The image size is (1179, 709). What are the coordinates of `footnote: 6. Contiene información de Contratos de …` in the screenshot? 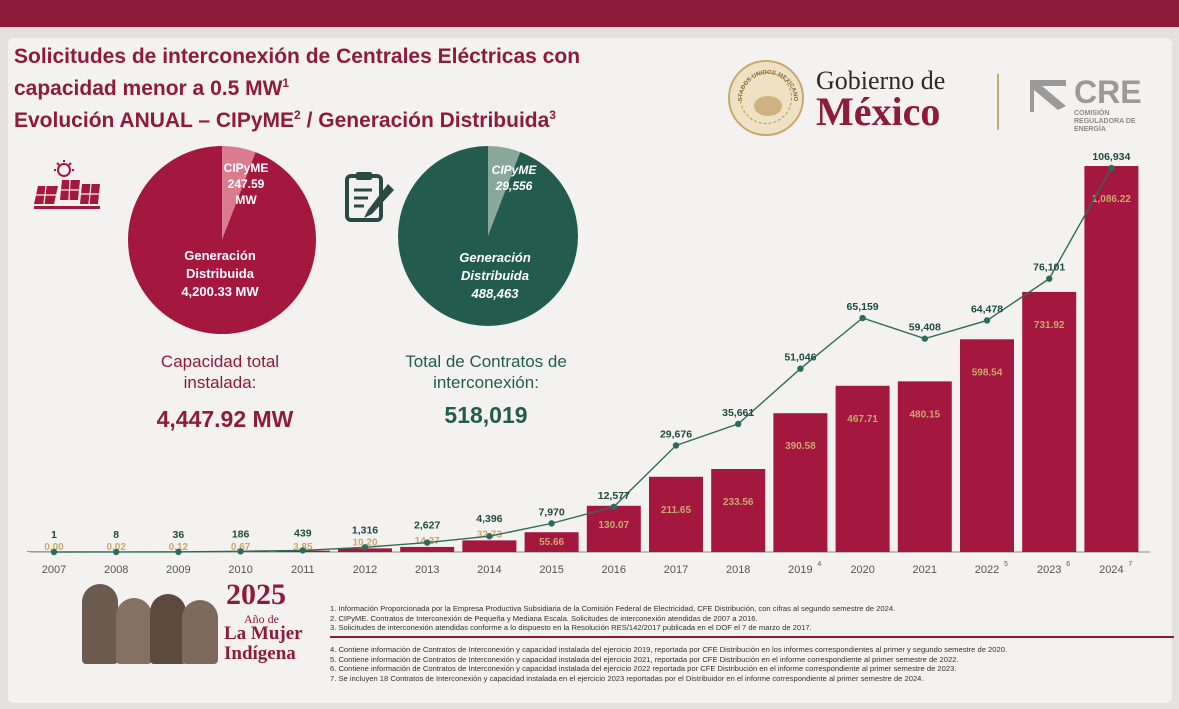 It's located at (643, 669).